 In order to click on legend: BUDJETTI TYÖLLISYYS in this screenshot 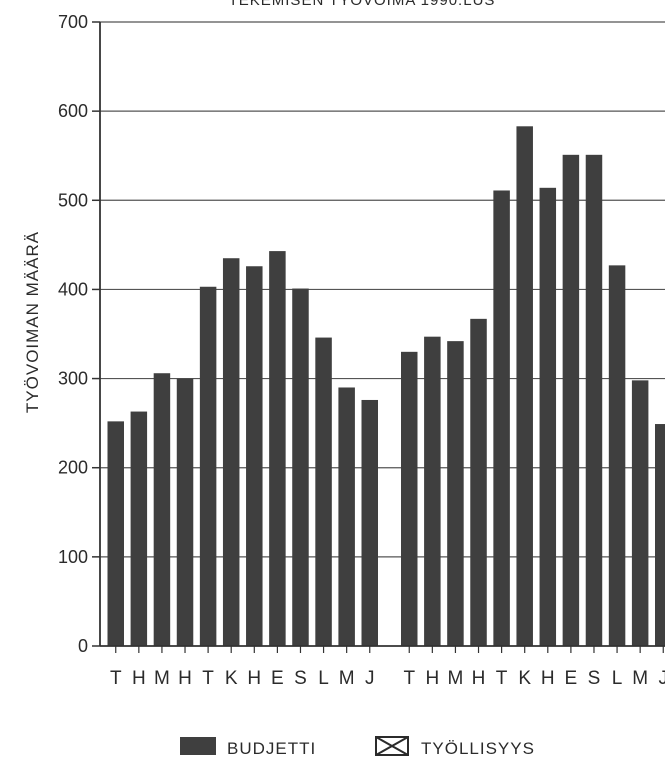, I will do `click(357, 746)`.